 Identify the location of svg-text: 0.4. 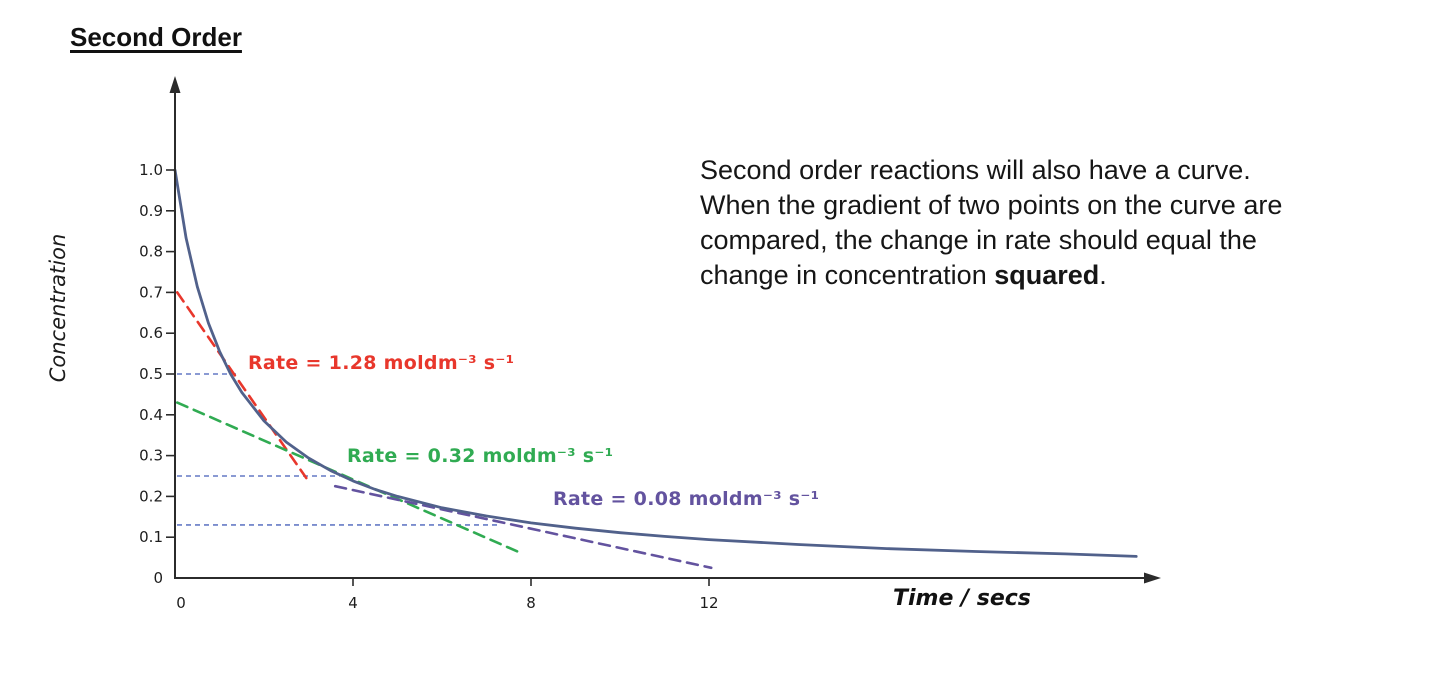
(151, 415).